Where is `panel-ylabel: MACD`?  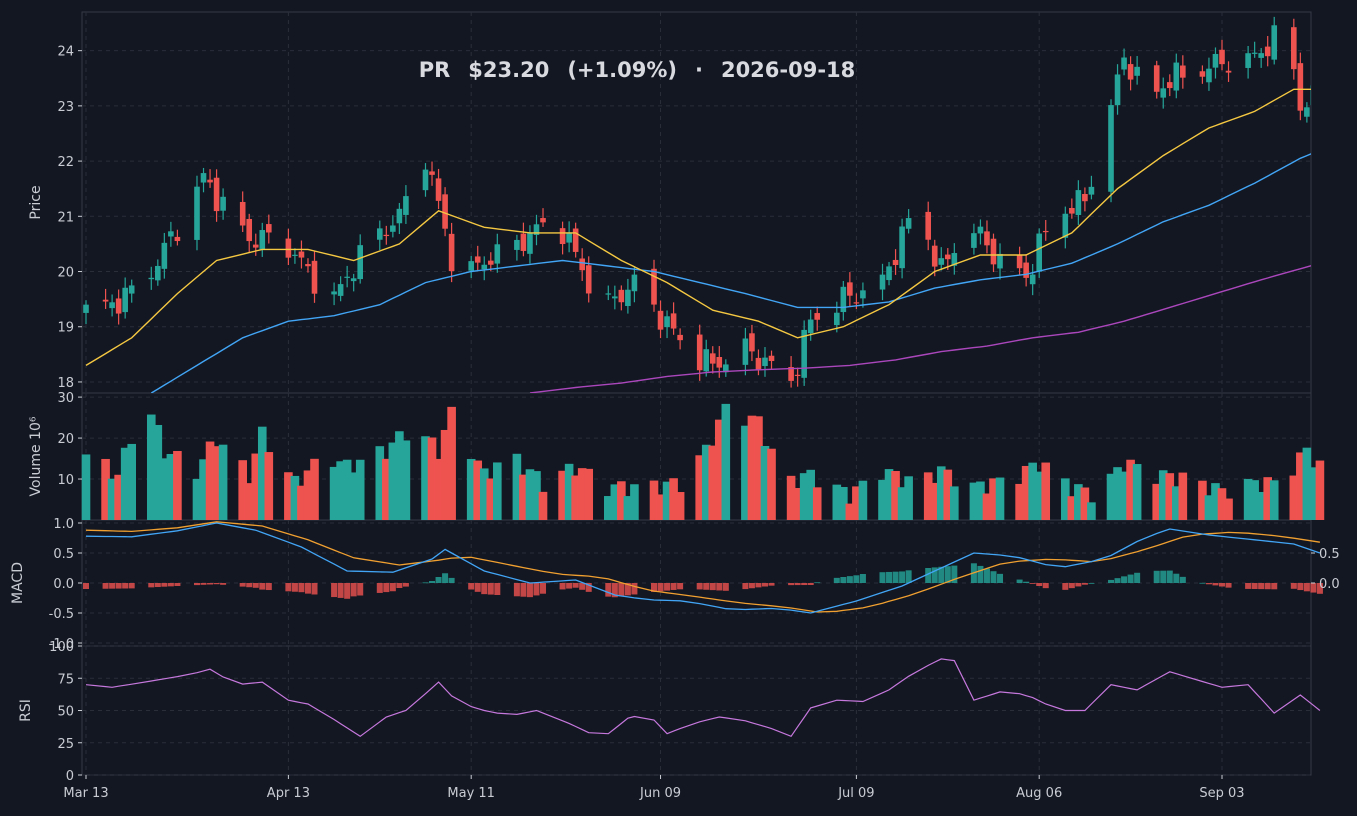
panel-ylabel: MACD is located at coordinates (18, 583).